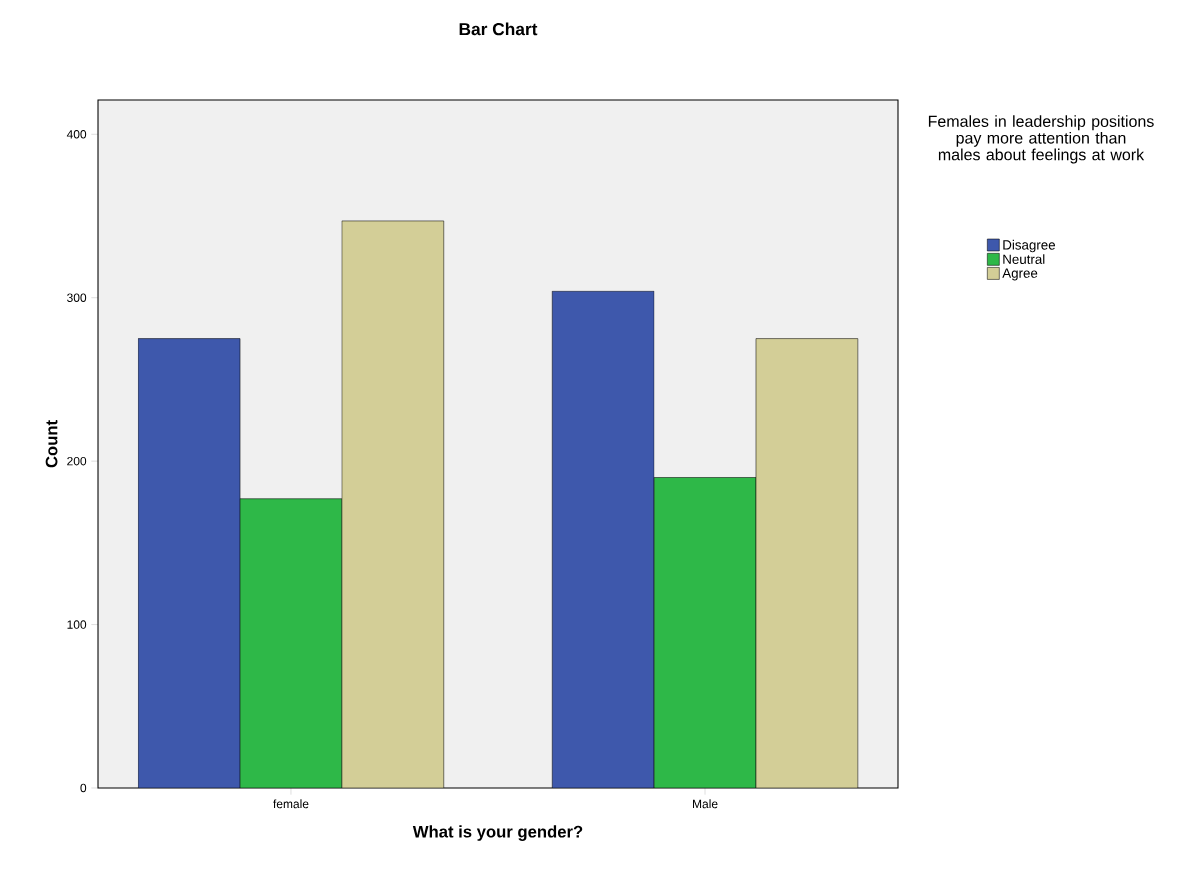 The width and height of the screenshot is (1179, 882). I want to click on legend-label: Neutral, so click(1024, 259).